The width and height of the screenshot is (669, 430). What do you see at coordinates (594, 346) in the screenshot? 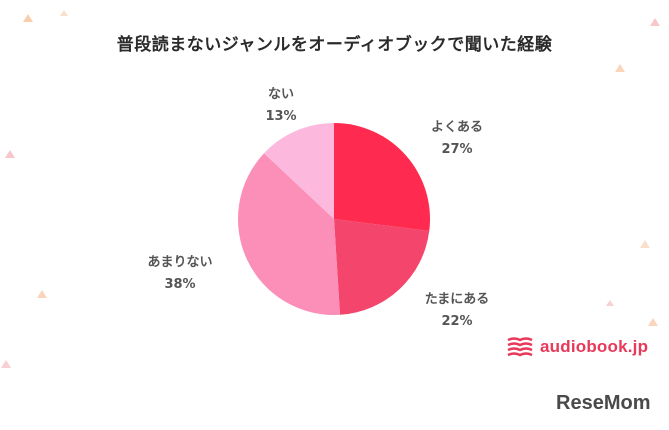
I see `brand-name: audiobook.jp` at bounding box center [594, 346].